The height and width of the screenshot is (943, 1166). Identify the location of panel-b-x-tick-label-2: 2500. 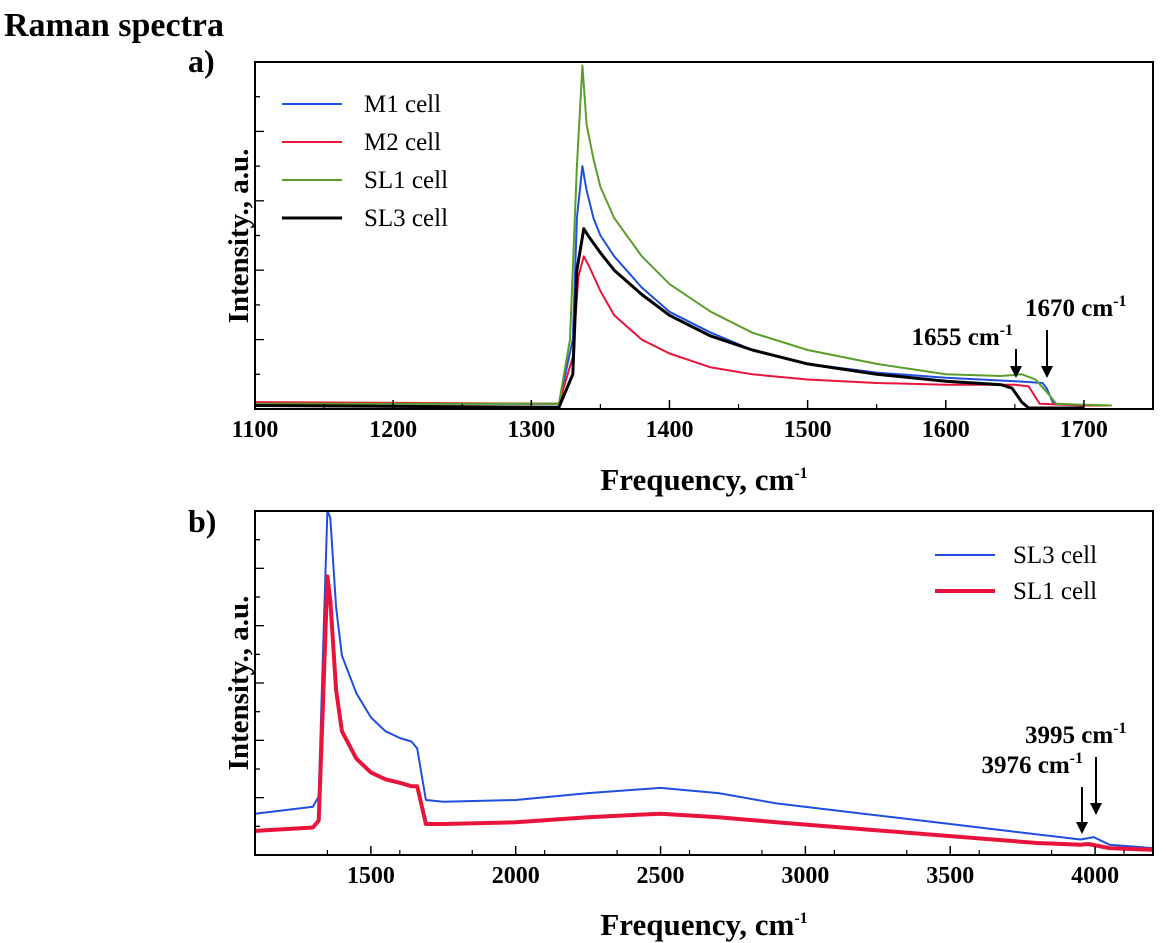
(661, 876).